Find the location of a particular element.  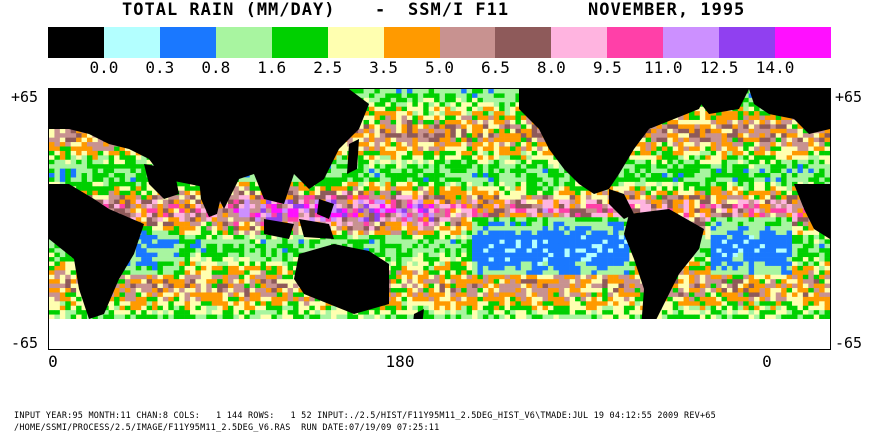

legend-threshold-label: 0.8 is located at coordinates (216, 67).